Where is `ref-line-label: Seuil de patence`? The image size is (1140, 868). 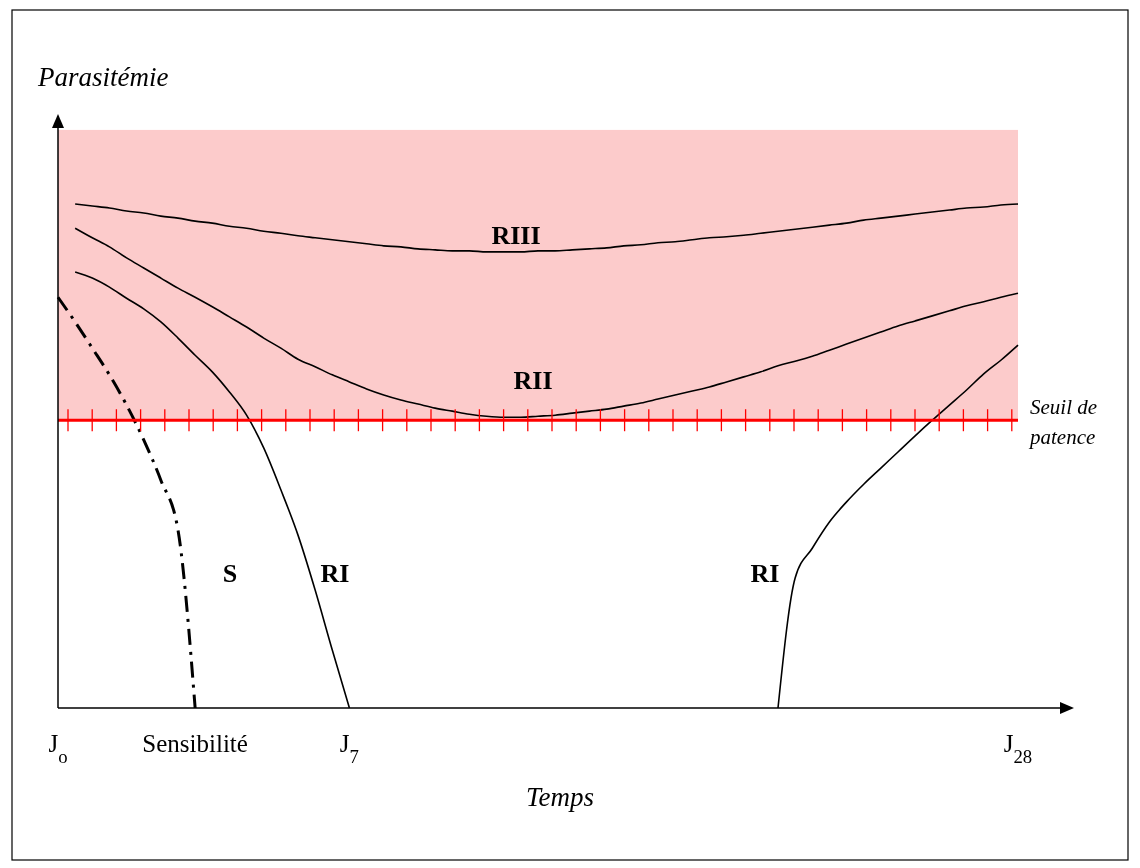
ref-line-label: Seuil de patence is located at coordinates (1063, 422).